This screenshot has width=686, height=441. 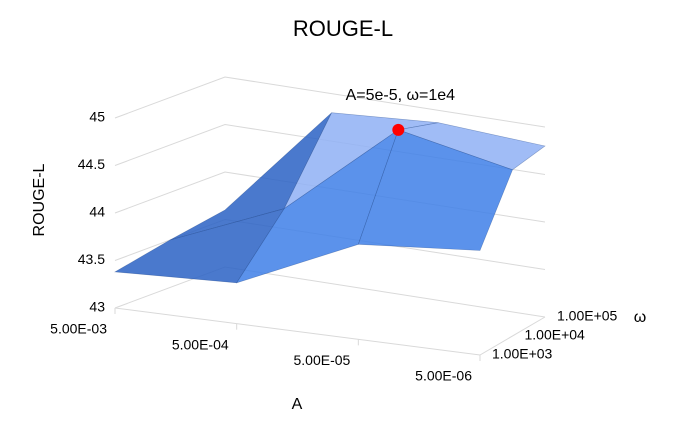 I want to click on series-axis-title: ω, so click(x=640, y=317).